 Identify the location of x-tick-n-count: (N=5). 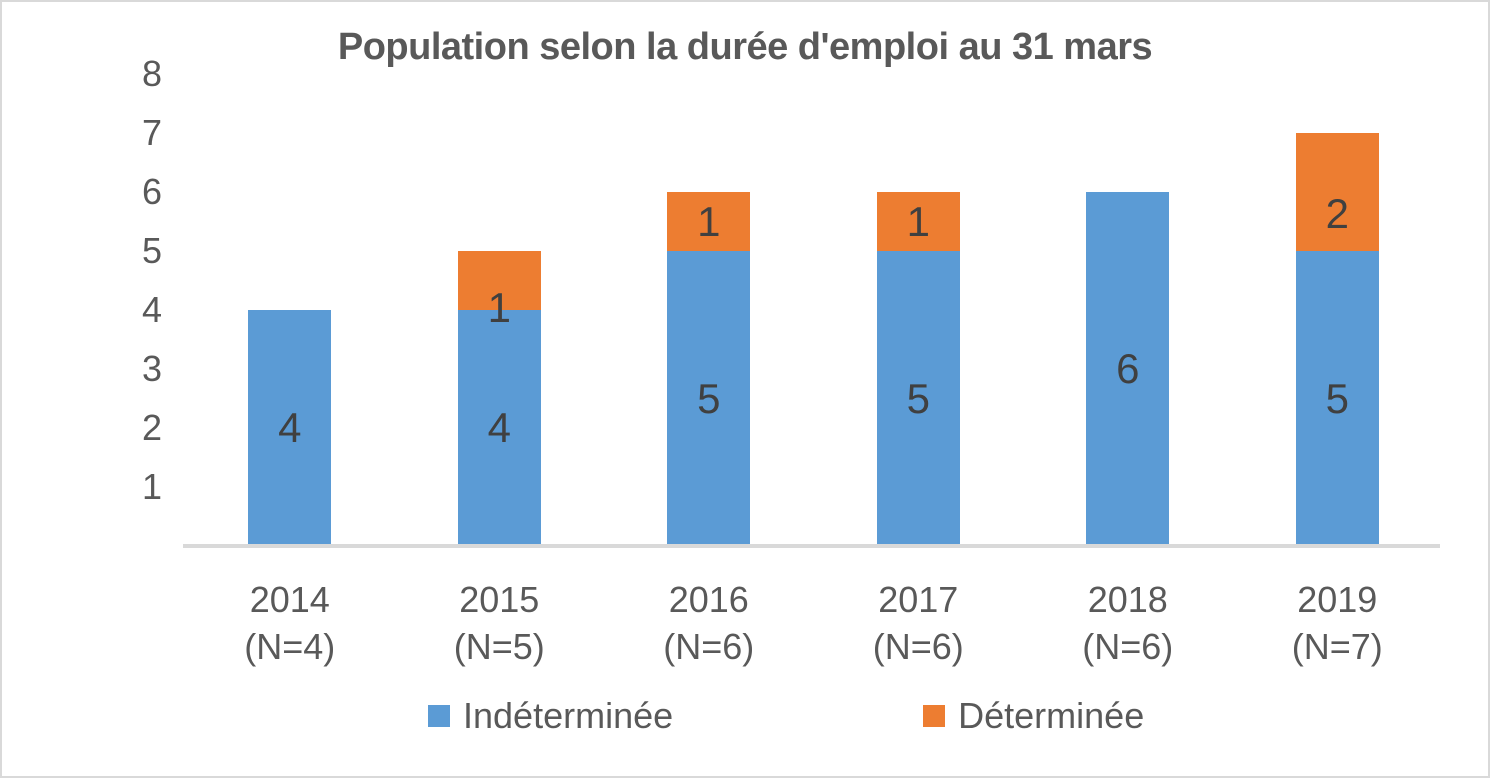
(499, 646).